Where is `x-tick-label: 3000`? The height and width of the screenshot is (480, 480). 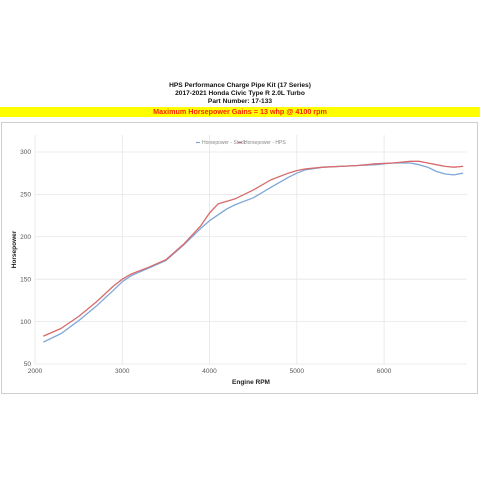 x-tick-label: 3000 is located at coordinates (122, 371).